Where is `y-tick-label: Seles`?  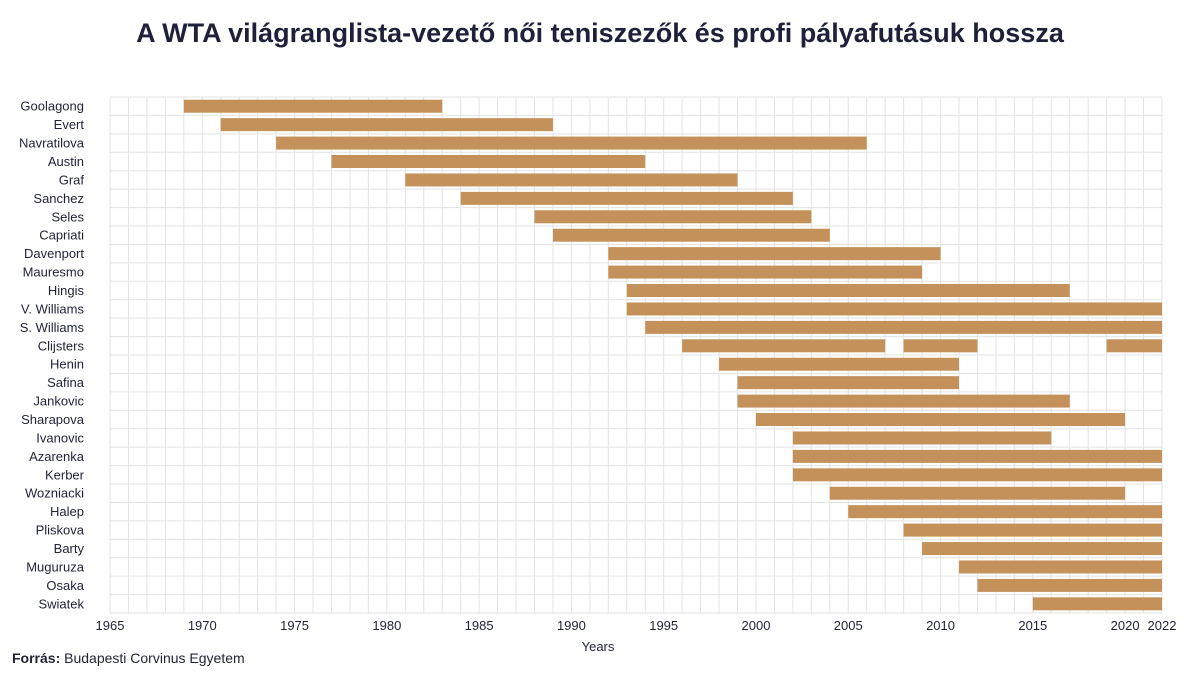
y-tick-label: Seles is located at coordinates (67, 216).